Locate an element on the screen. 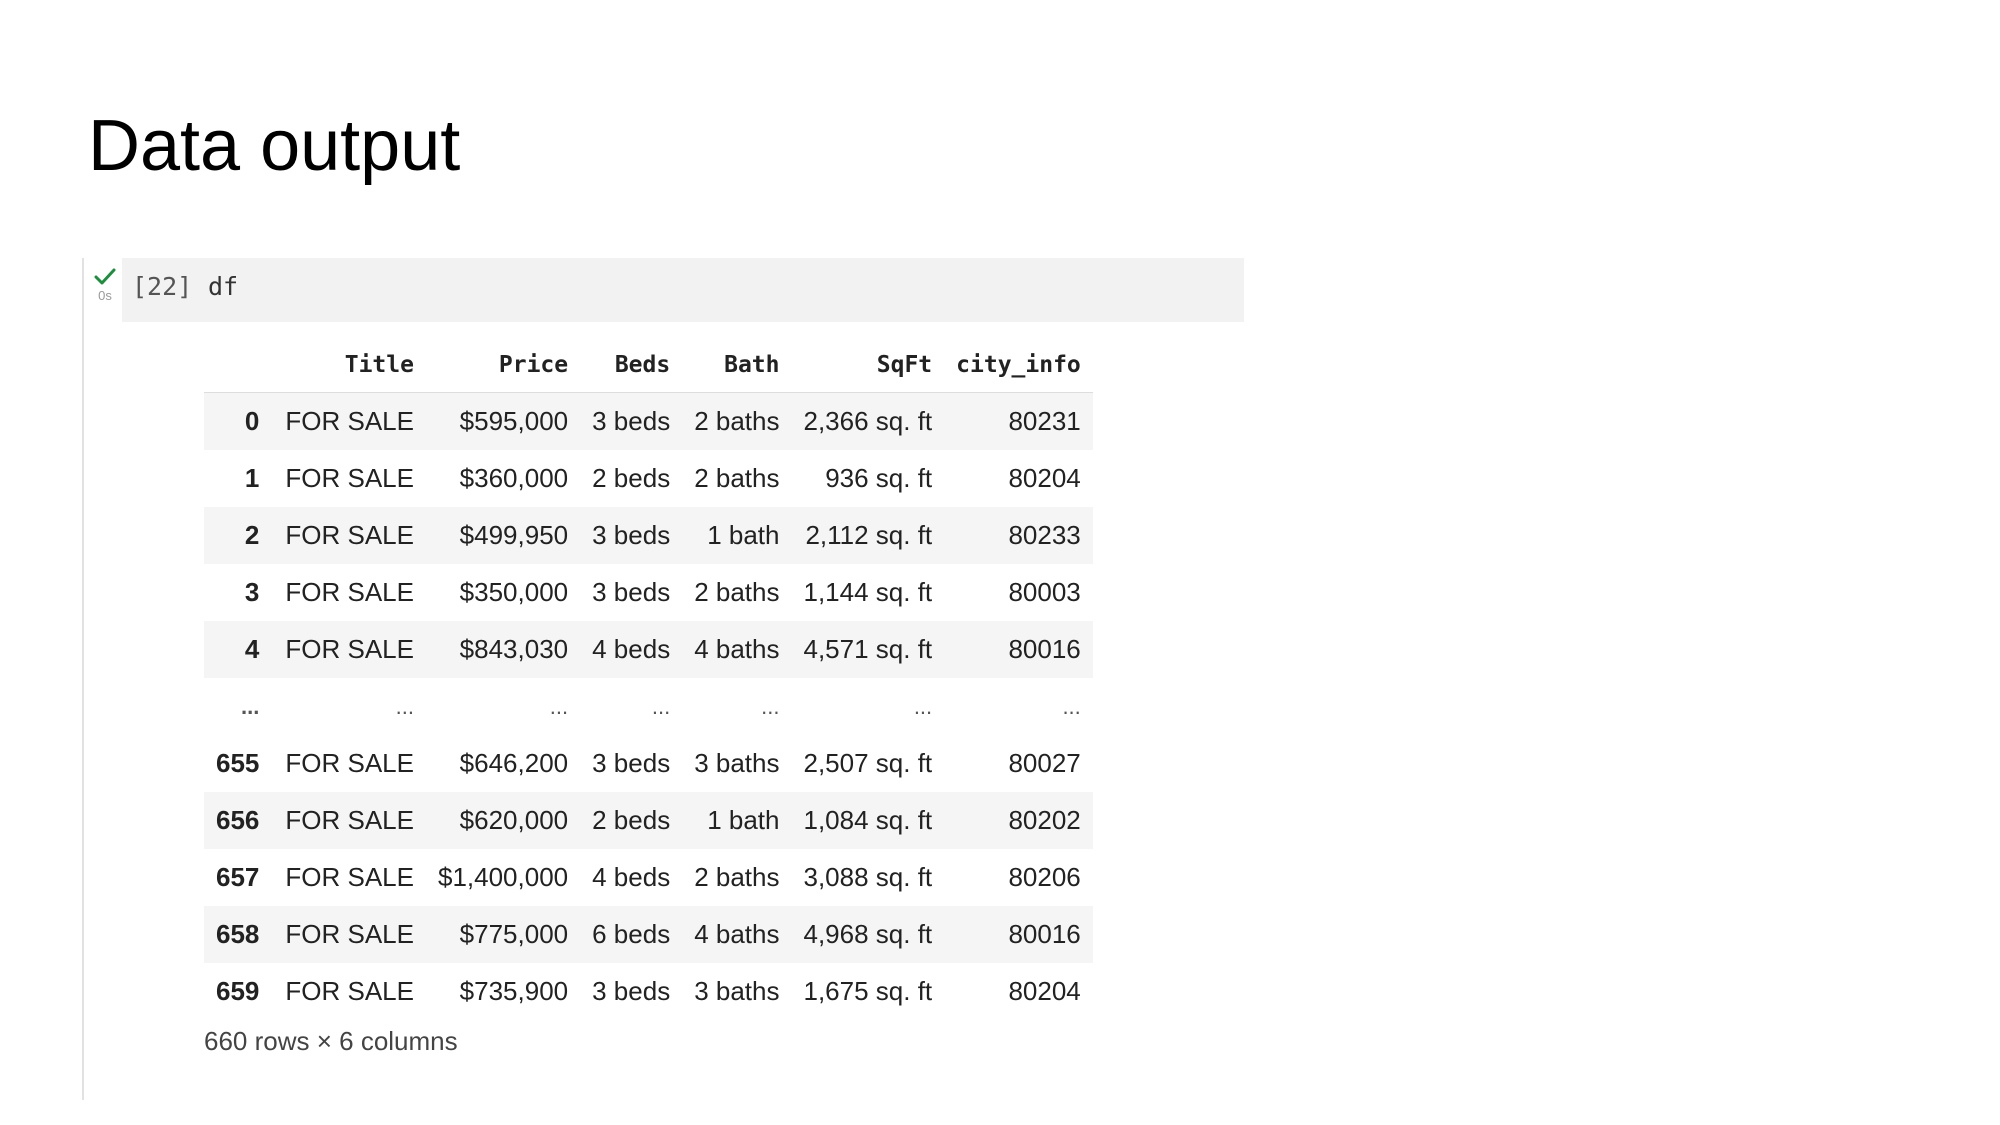 The height and width of the screenshot is (1125, 2000). cell-index: 655 is located at coordinates (238, 763).